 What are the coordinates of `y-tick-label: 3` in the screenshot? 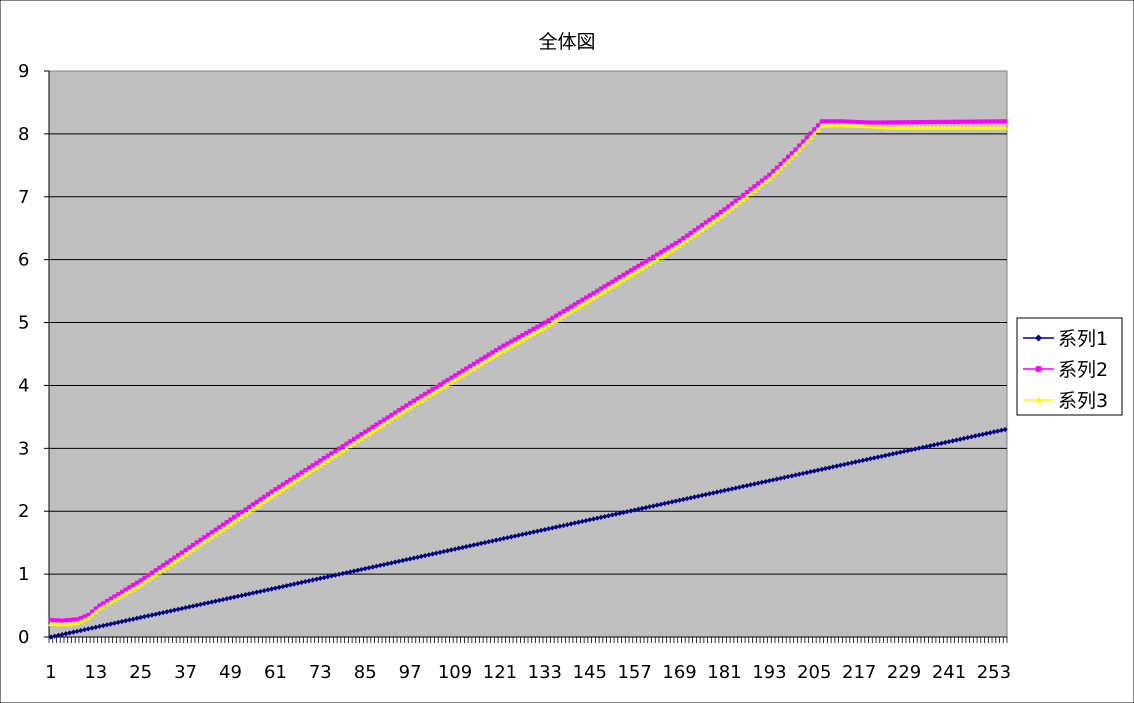 It's located at (23, 448).